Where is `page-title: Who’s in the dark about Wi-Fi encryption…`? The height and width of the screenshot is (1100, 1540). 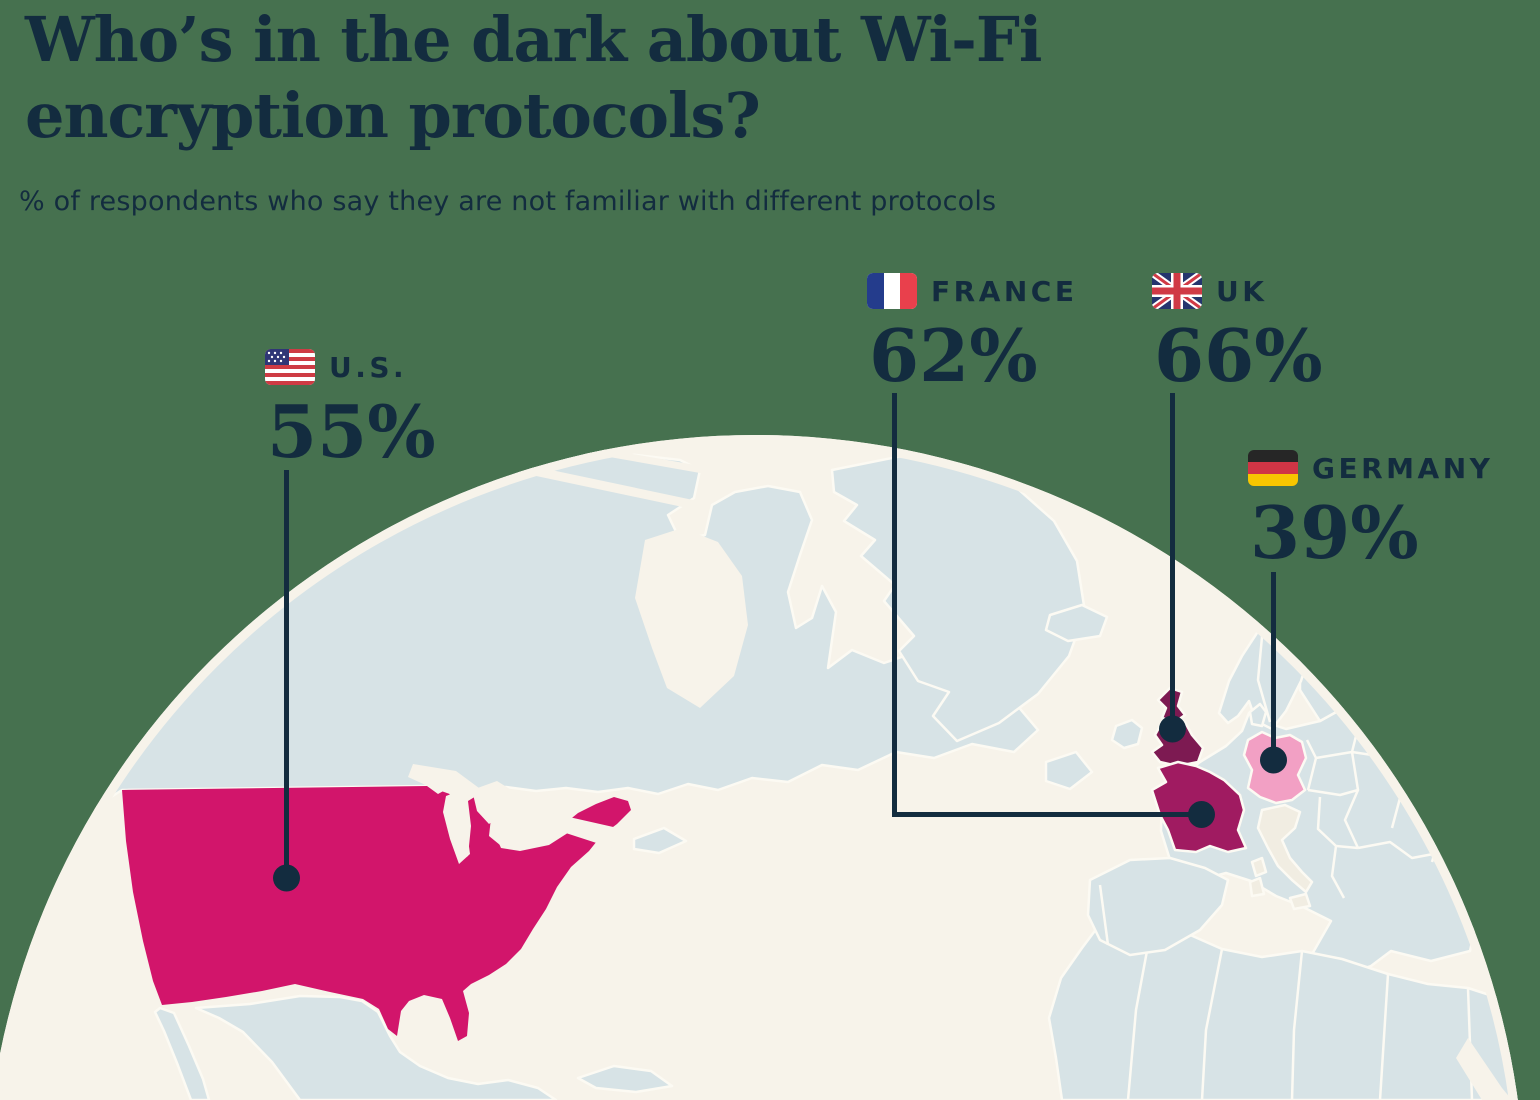
page-title: Who’s in the dark about Wi-Fi encryption… is located at coordinates (533, 78).